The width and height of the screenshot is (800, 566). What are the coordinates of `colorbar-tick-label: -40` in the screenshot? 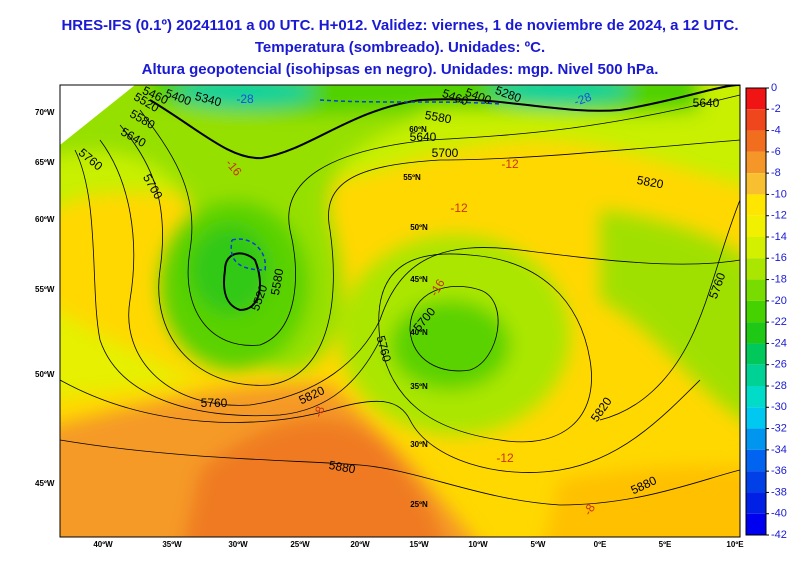 It's located at (779, 514).